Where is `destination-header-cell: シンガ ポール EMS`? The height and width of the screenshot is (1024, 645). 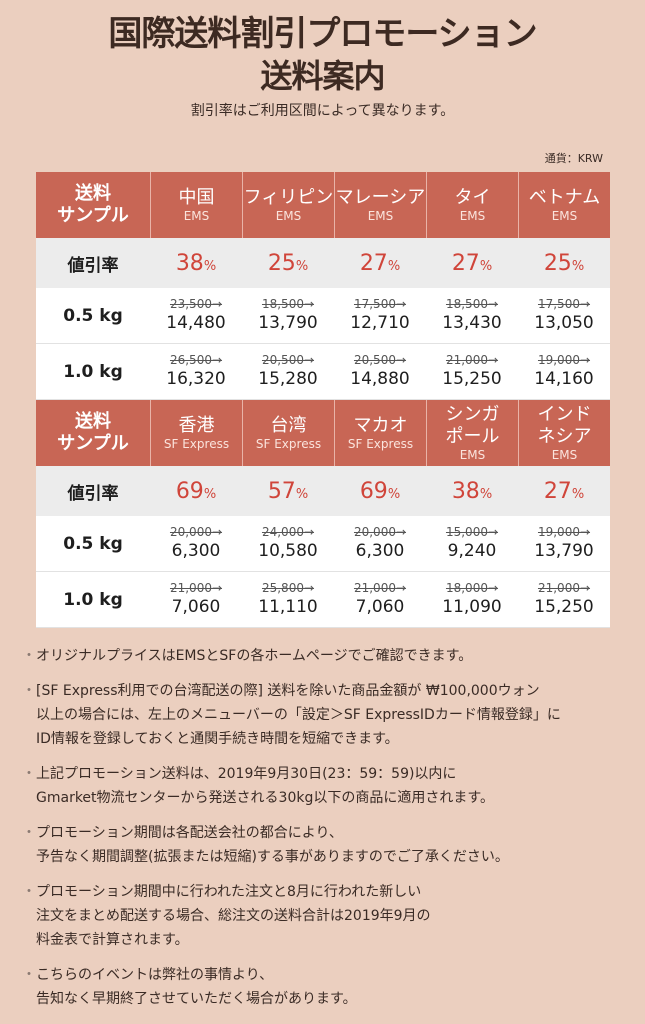 destination-header-cell: シンガ ポール EMS is located at coordinates (472, 433).